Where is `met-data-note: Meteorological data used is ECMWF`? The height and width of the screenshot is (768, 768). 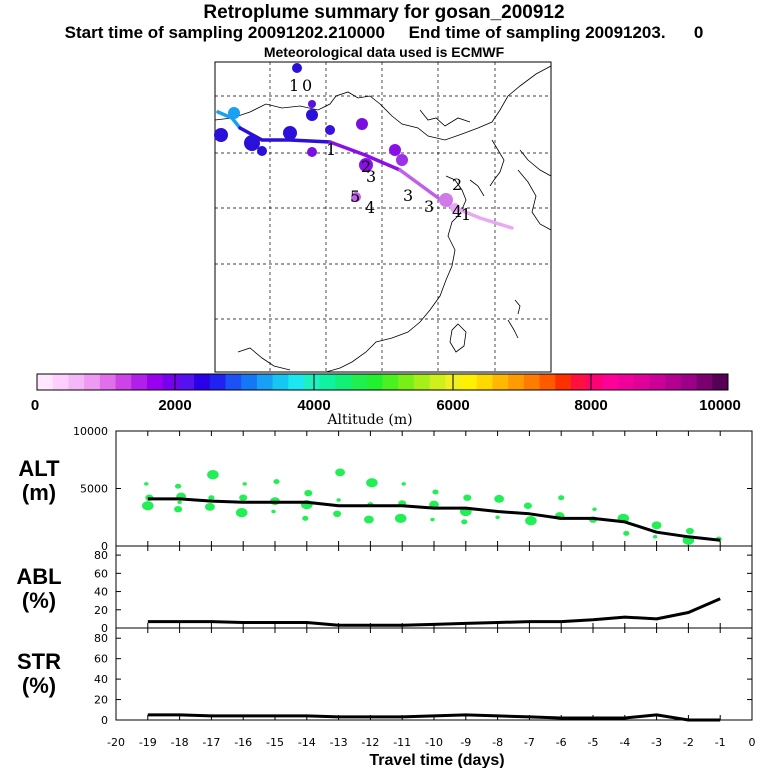 met-data-note: Meteorological data used is ECMWF is located at coordinates (384, 52).